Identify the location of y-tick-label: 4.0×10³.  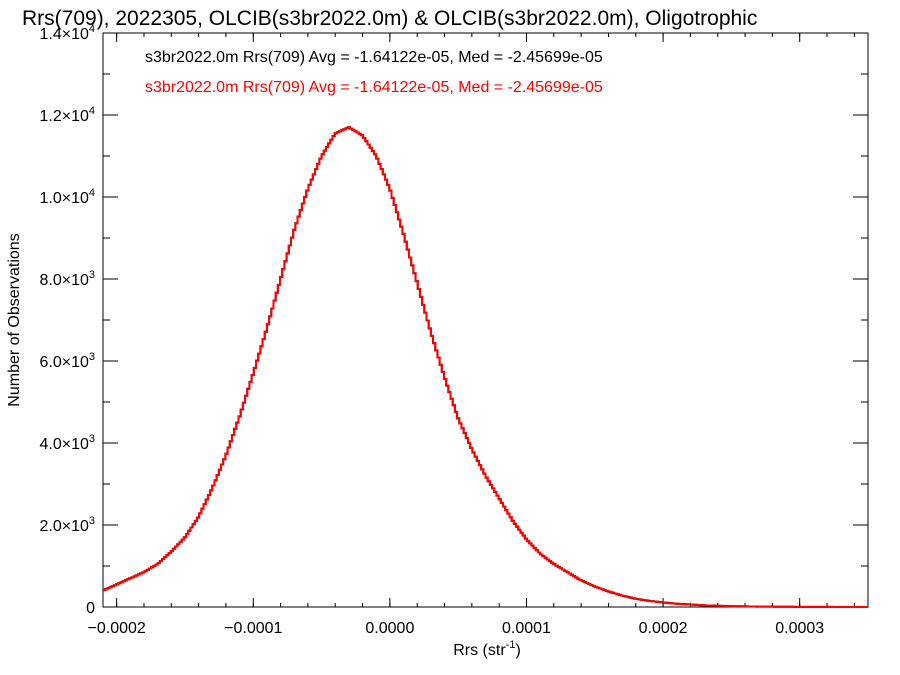
(67, 443).